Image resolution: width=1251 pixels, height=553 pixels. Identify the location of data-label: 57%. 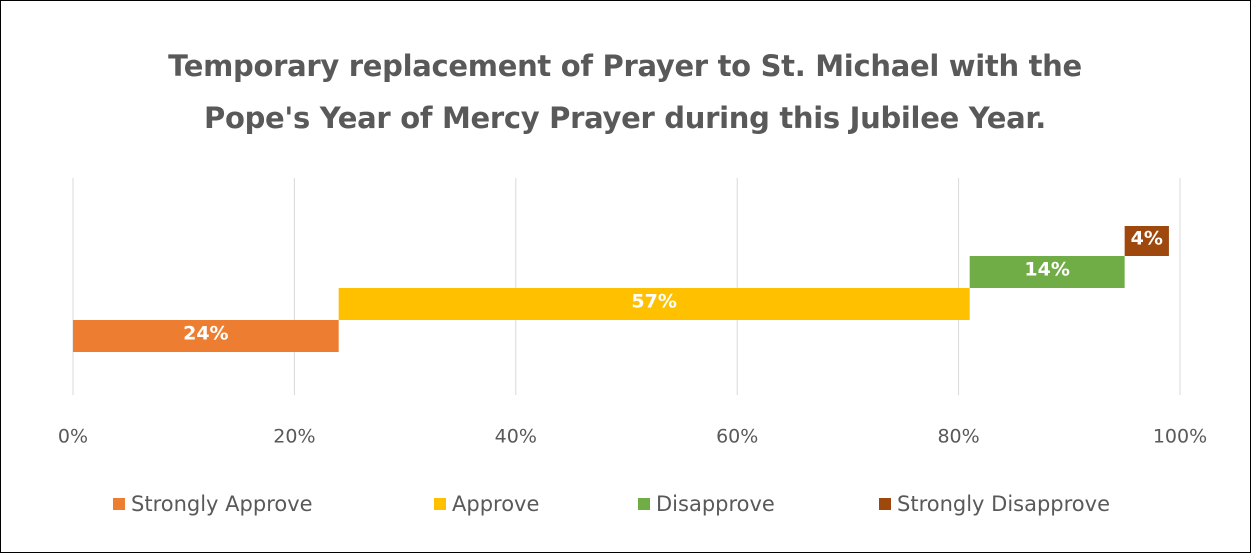
(653, 302).